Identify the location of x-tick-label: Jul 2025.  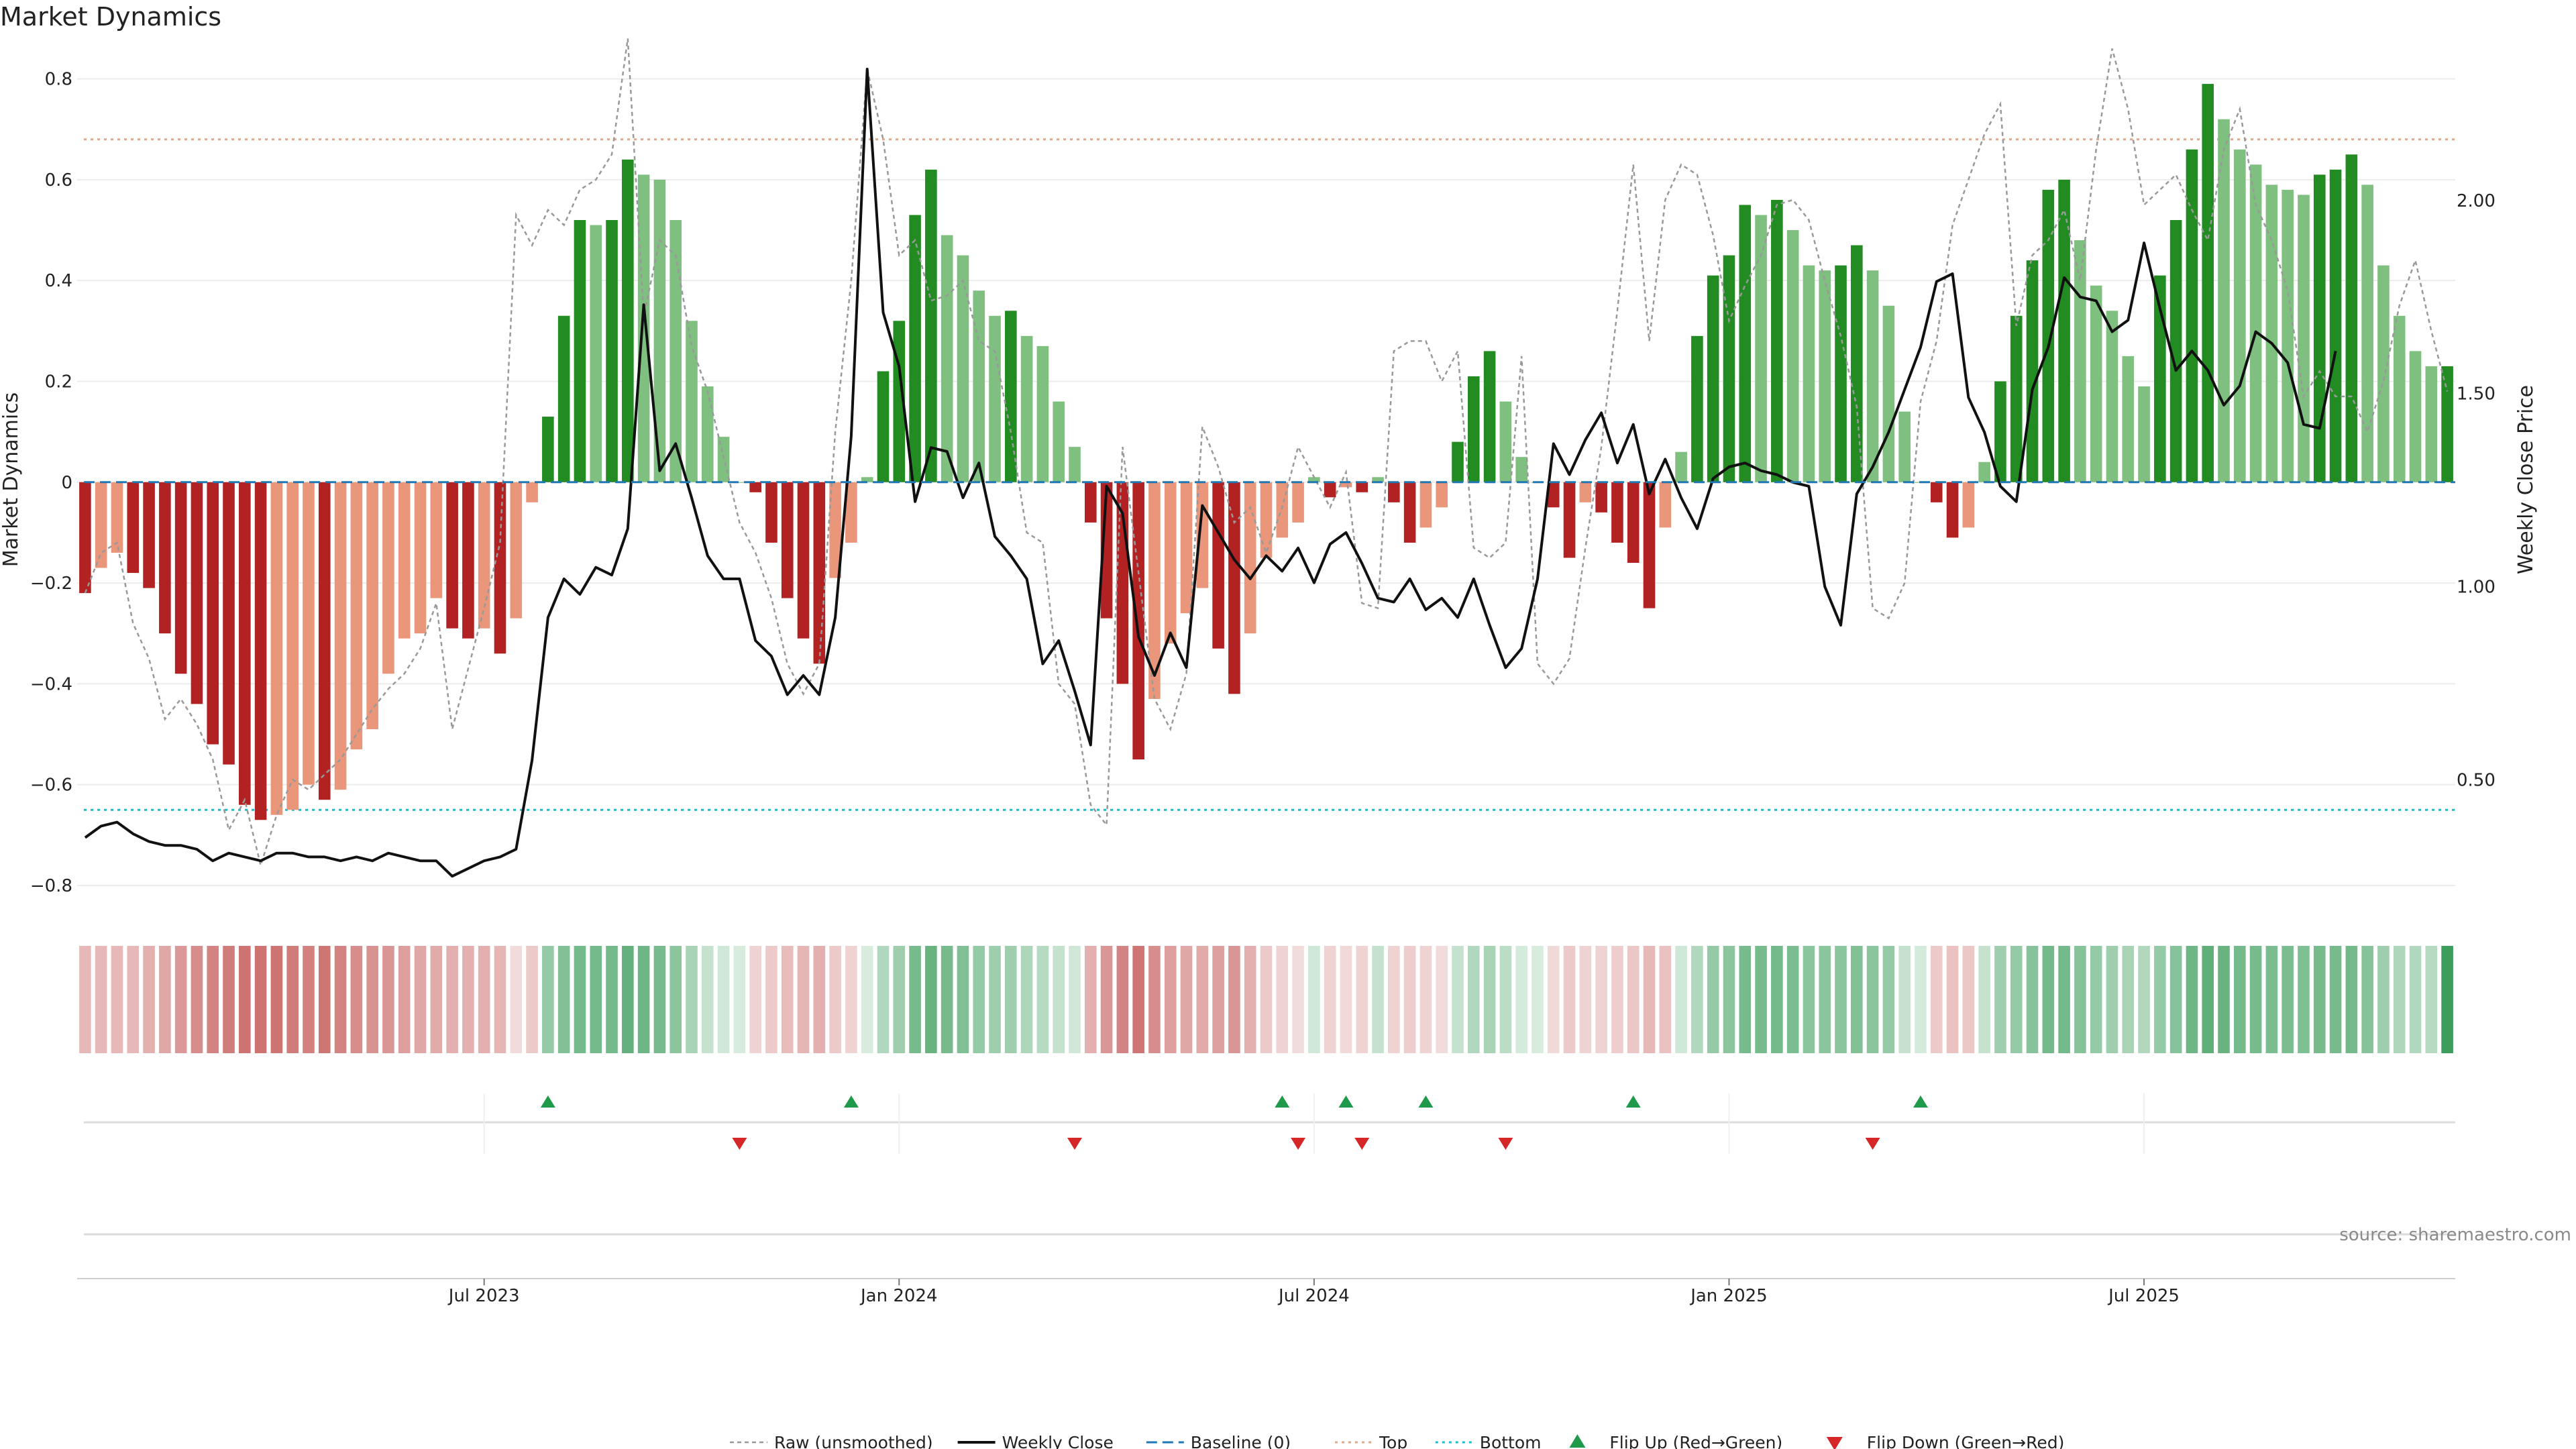
(2143, 1296).